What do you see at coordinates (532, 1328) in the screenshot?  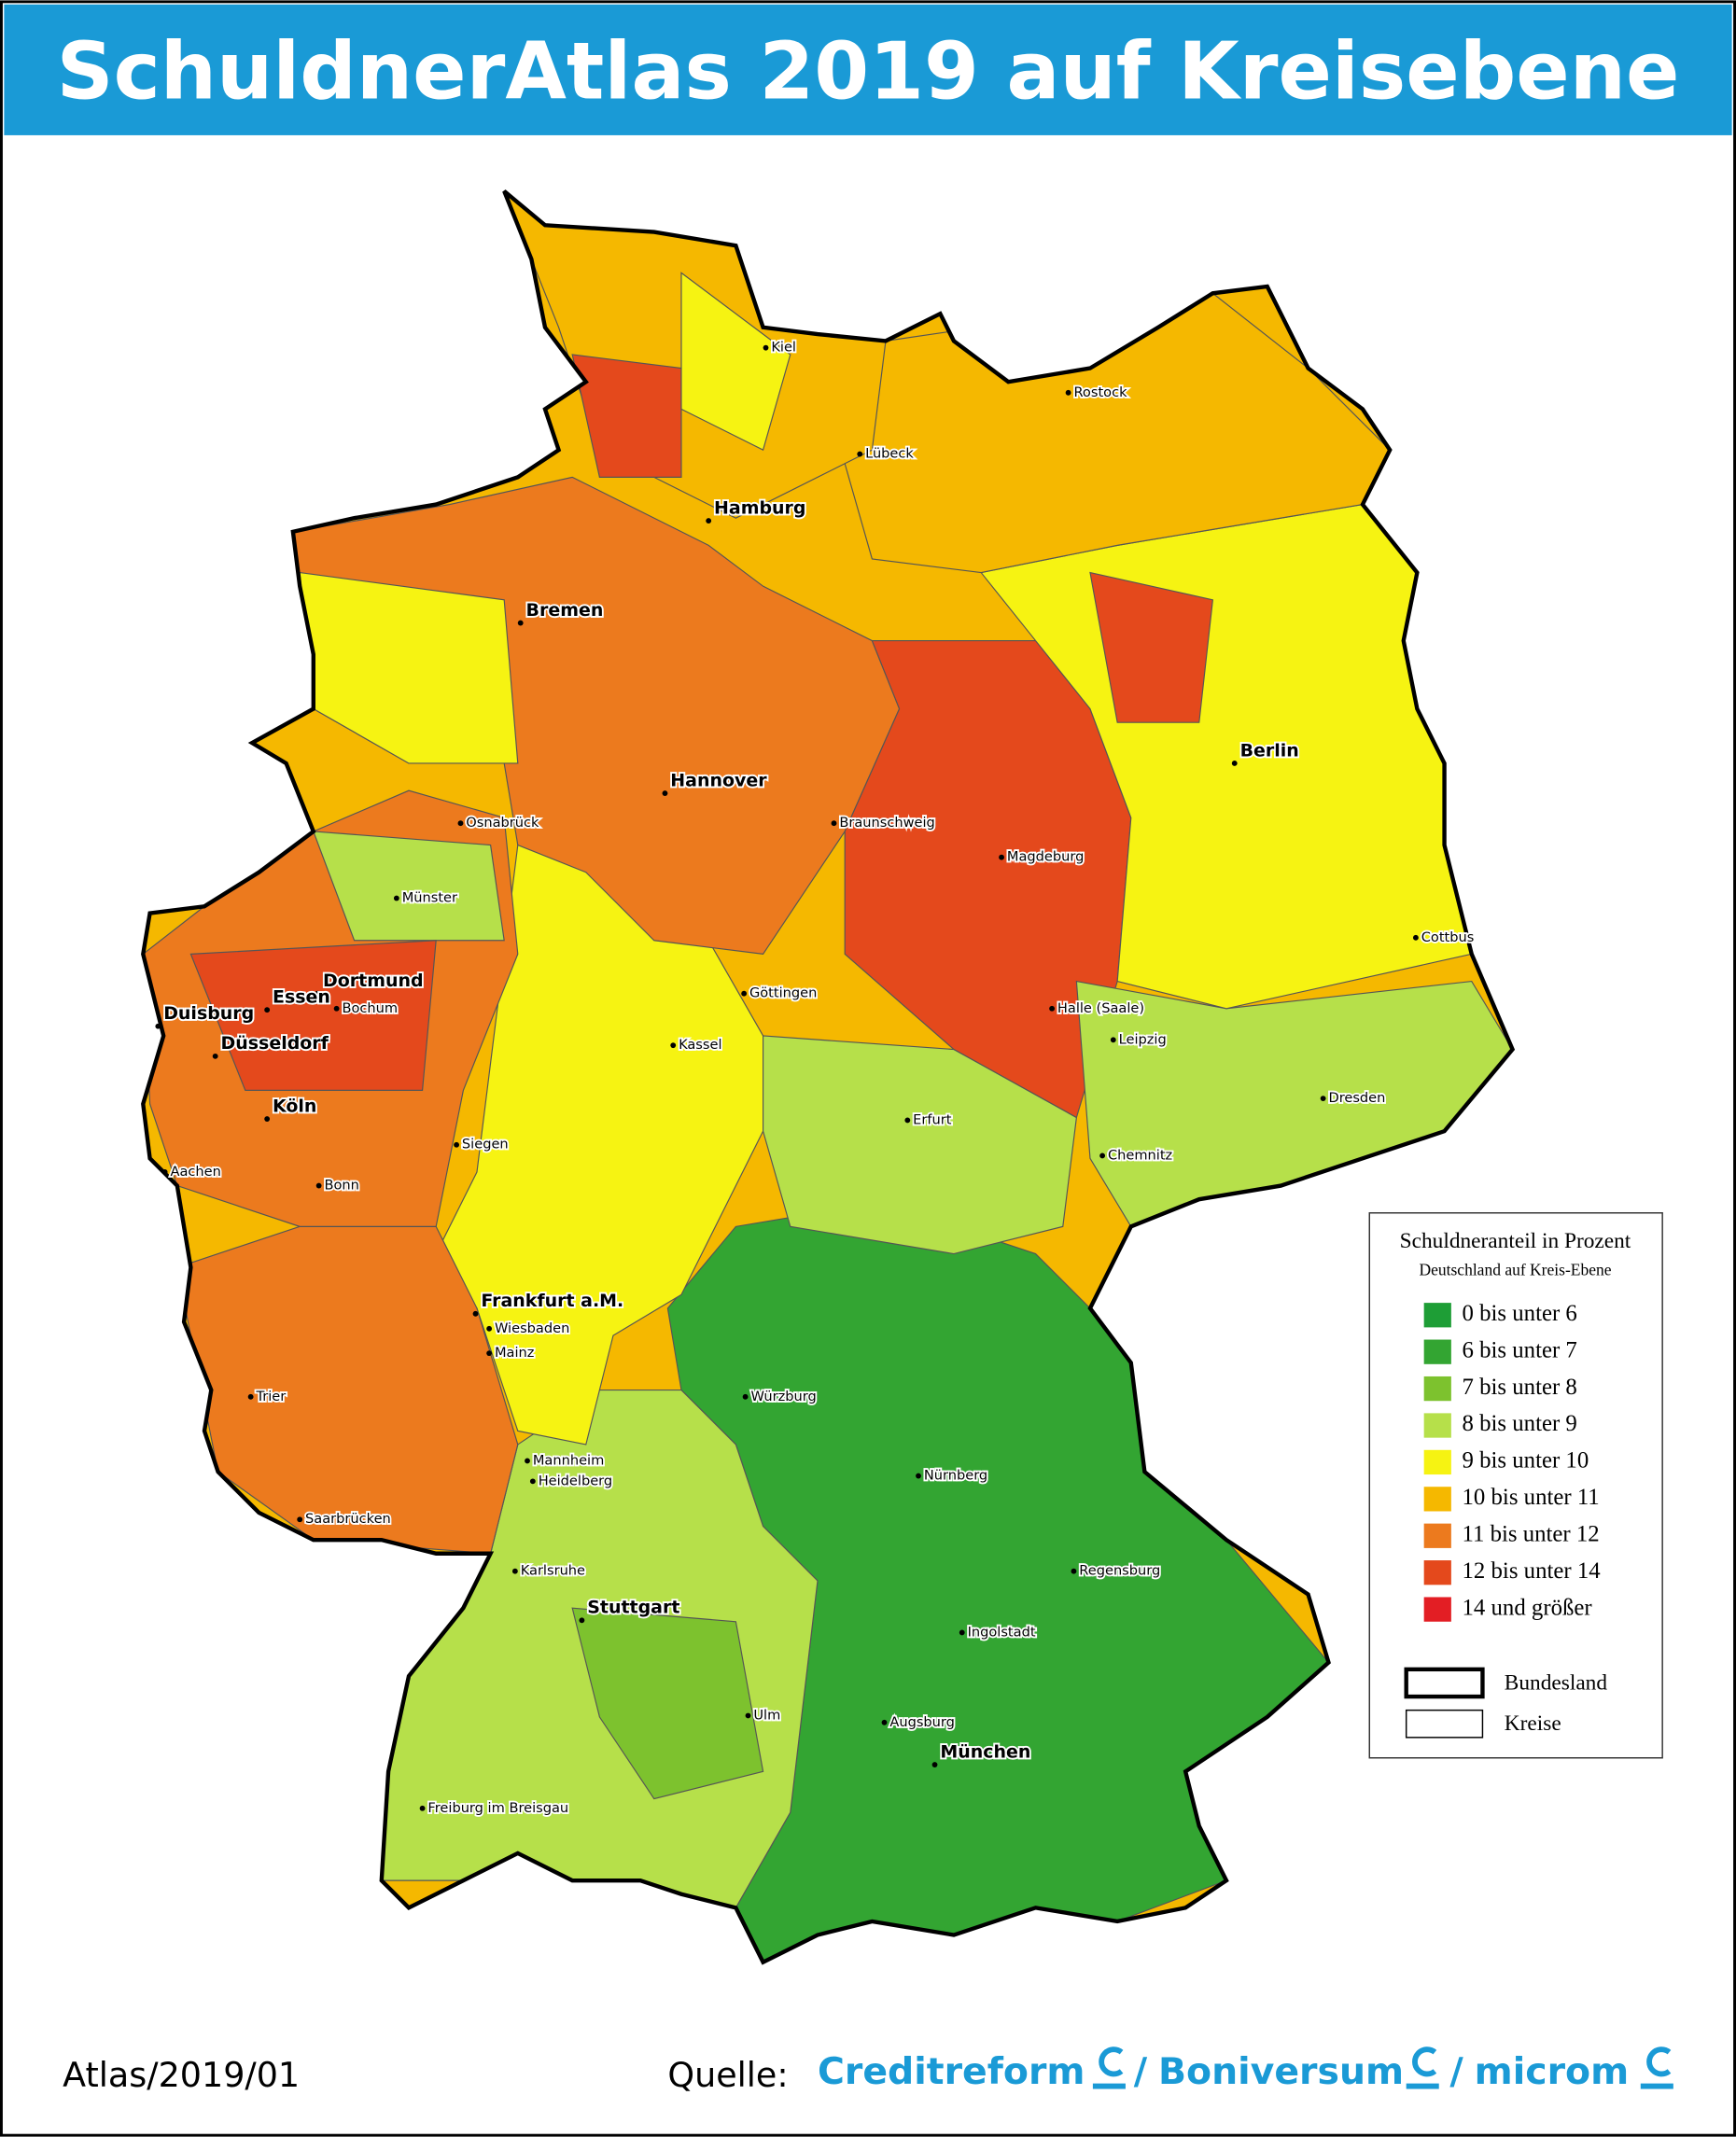 I see `city-label: Wiesbaden` at bounding box center [532, 1328].